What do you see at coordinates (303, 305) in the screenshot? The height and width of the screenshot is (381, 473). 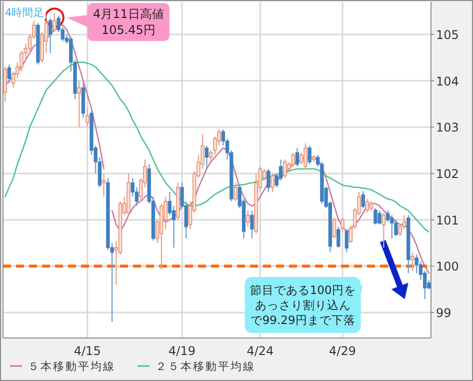 I see `annotation: 節目である100円をあっさり割り込んで99.29円まで下落` at bounding box center [303, 305].